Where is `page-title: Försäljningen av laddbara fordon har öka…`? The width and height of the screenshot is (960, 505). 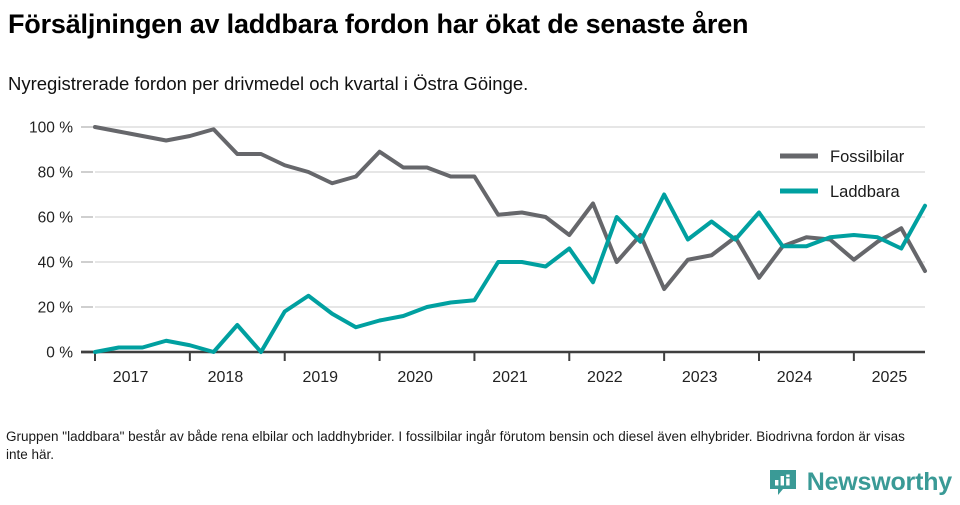 page-title: Försäljningen av laddbara fordon har öka… is located at coordinates (378, 24).